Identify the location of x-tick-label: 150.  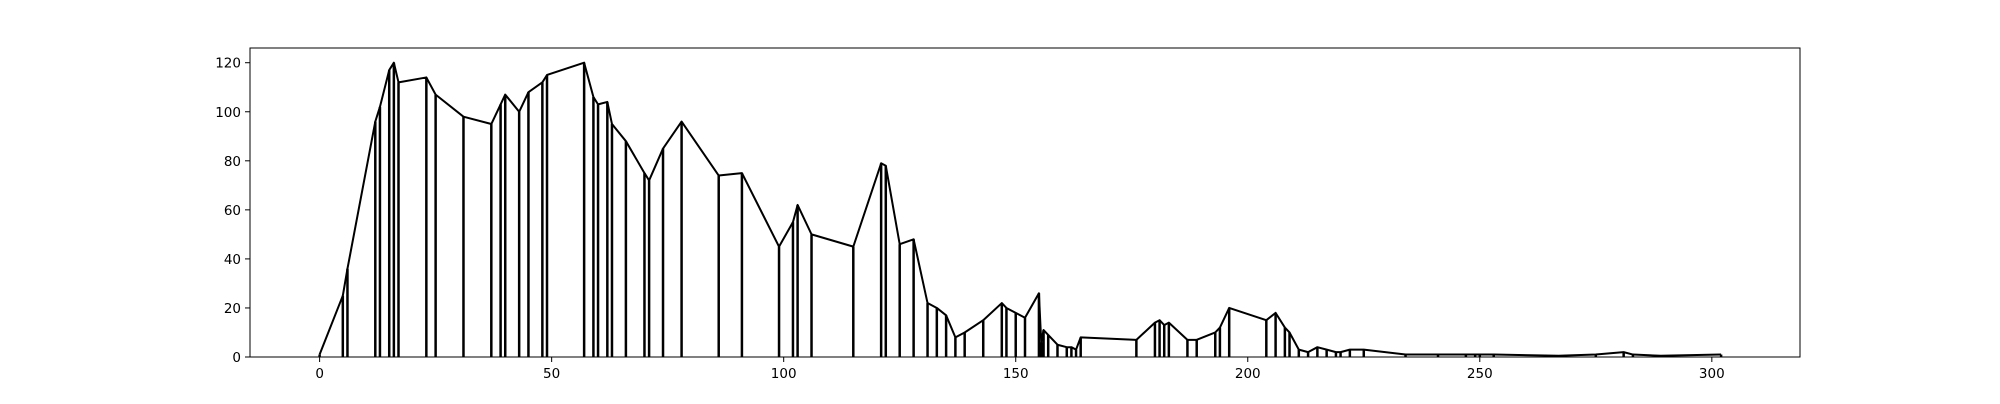
(1016, 374).